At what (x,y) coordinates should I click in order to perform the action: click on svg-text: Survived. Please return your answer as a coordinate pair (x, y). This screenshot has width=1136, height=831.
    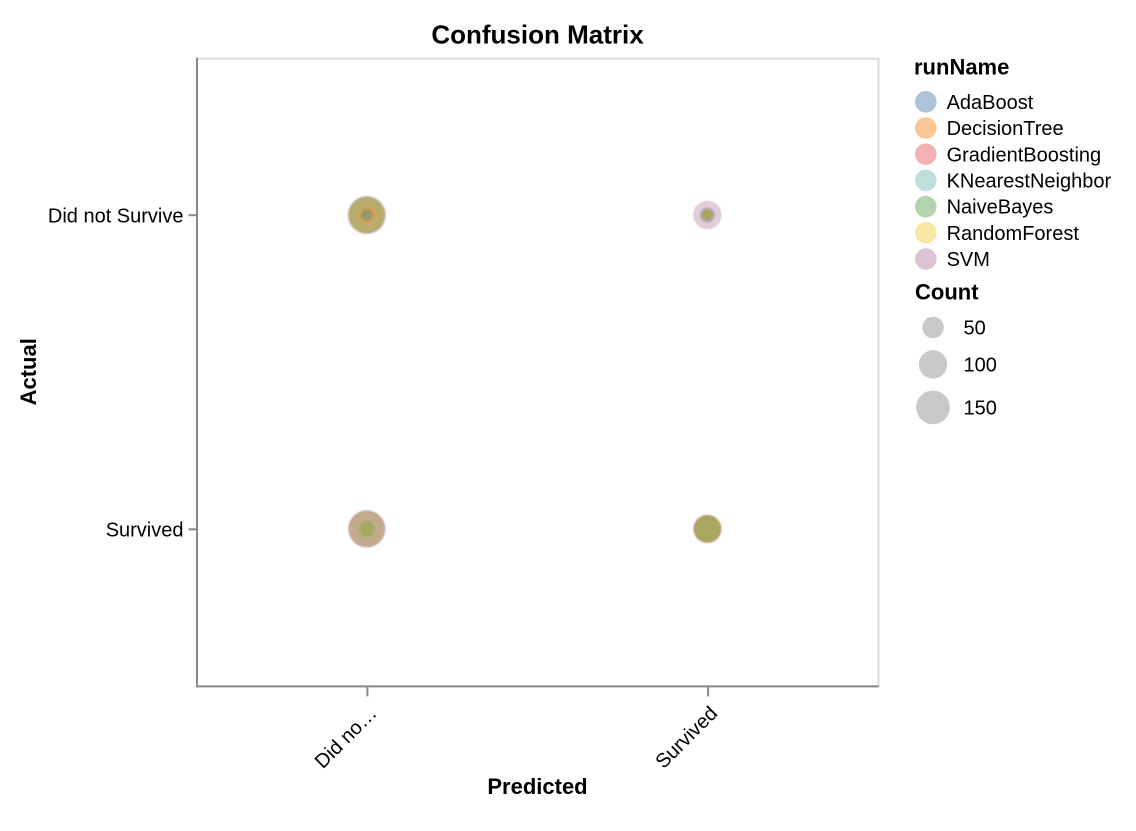
    Looking at the image, I should click on (145, 530).